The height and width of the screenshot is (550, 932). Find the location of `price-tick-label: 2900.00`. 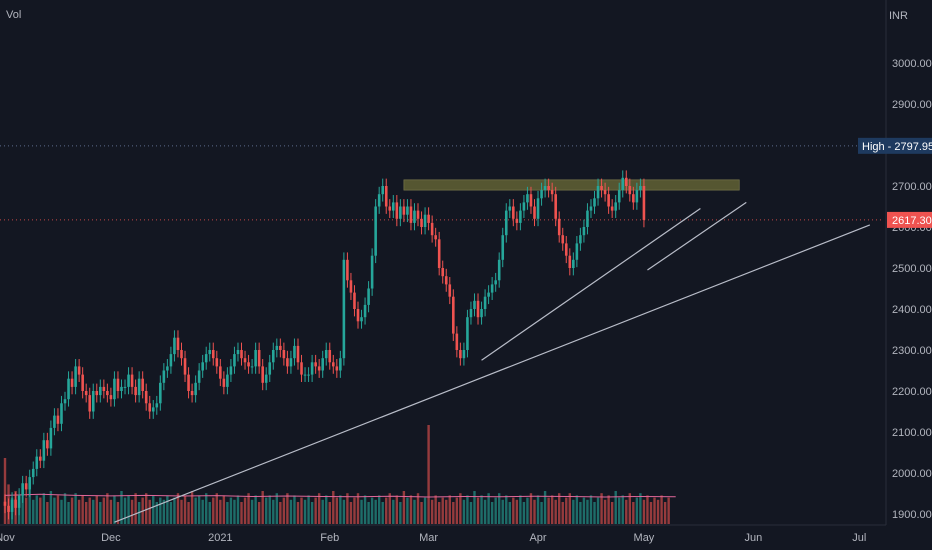

price-tick-label: 2900.00 is located at coordinates (912, 105).